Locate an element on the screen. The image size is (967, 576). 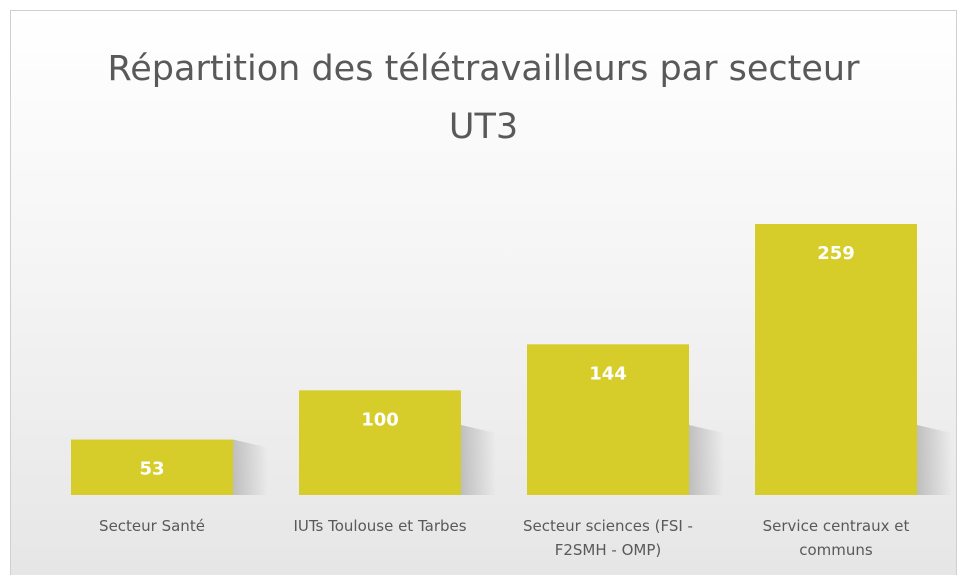
x-tick-label: Secteur Santé is located at coordinates (152, 526).